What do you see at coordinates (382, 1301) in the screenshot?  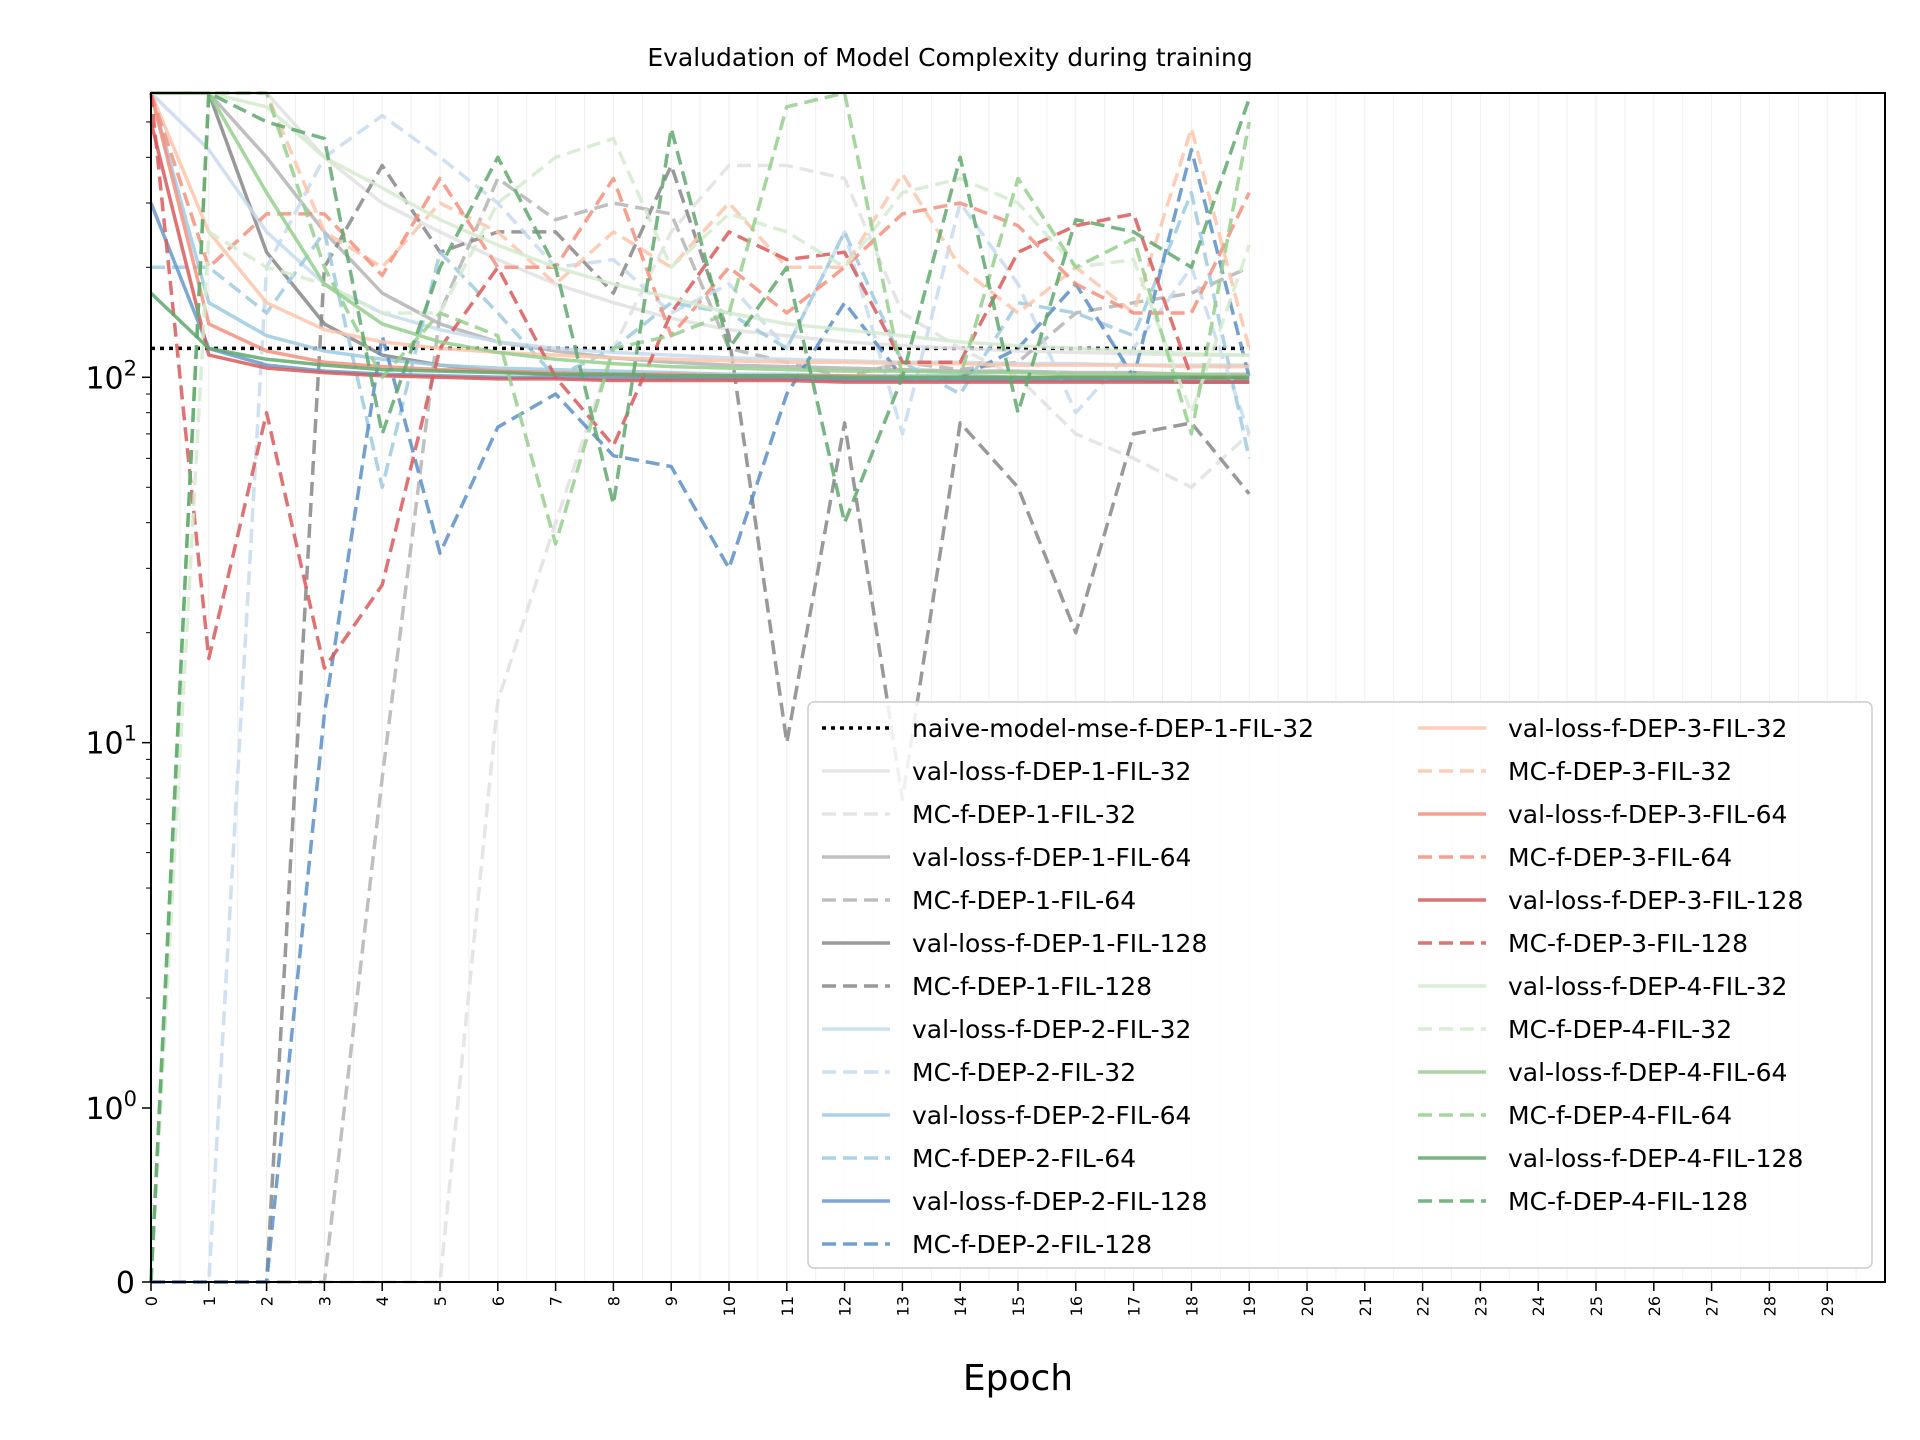 I see `x-tick-label: 4` at bounding box center [382, 1301].